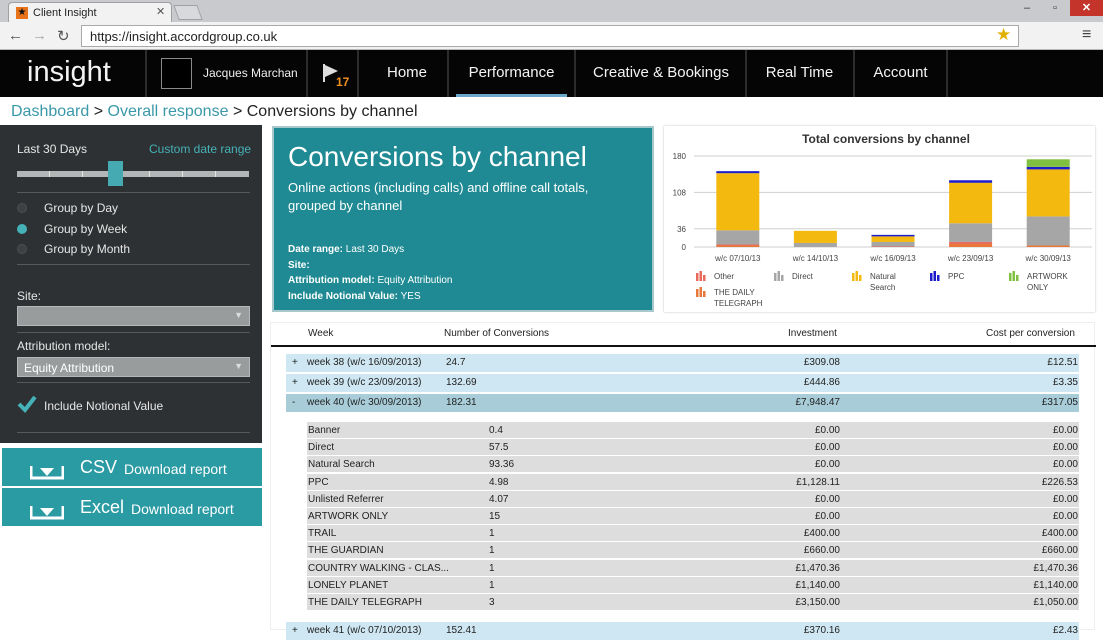  What do you see at coordinates (406, 72) in the screenshot?
I see `nav-home: Home` at bounding box center [406, 72].